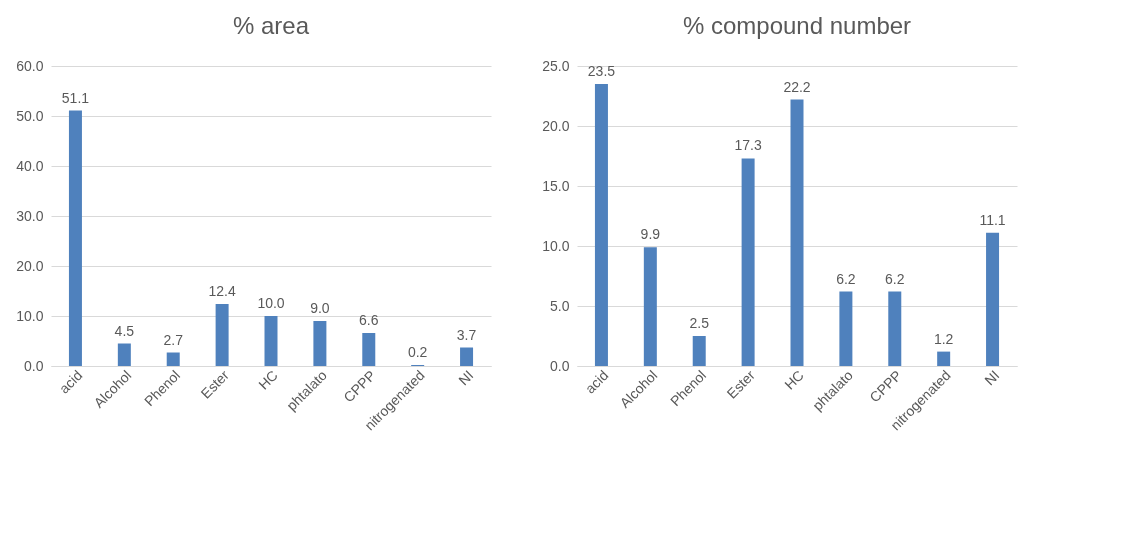  I want to click on y-tick-label: 5.0, so click(560, 305).